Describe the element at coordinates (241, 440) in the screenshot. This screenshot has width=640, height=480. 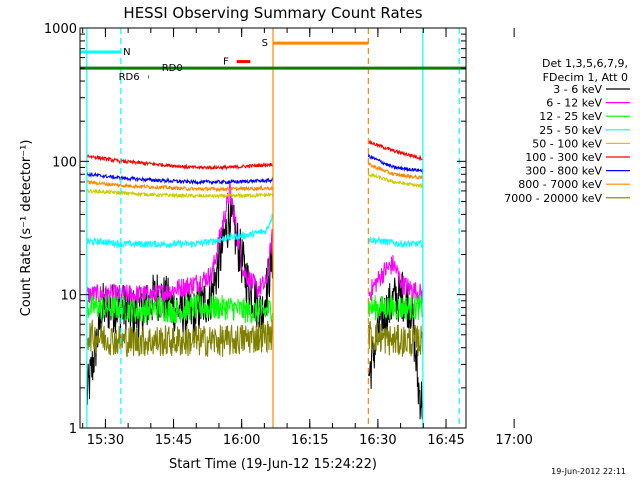
I see `x-tick-label: 16:00` at that location.